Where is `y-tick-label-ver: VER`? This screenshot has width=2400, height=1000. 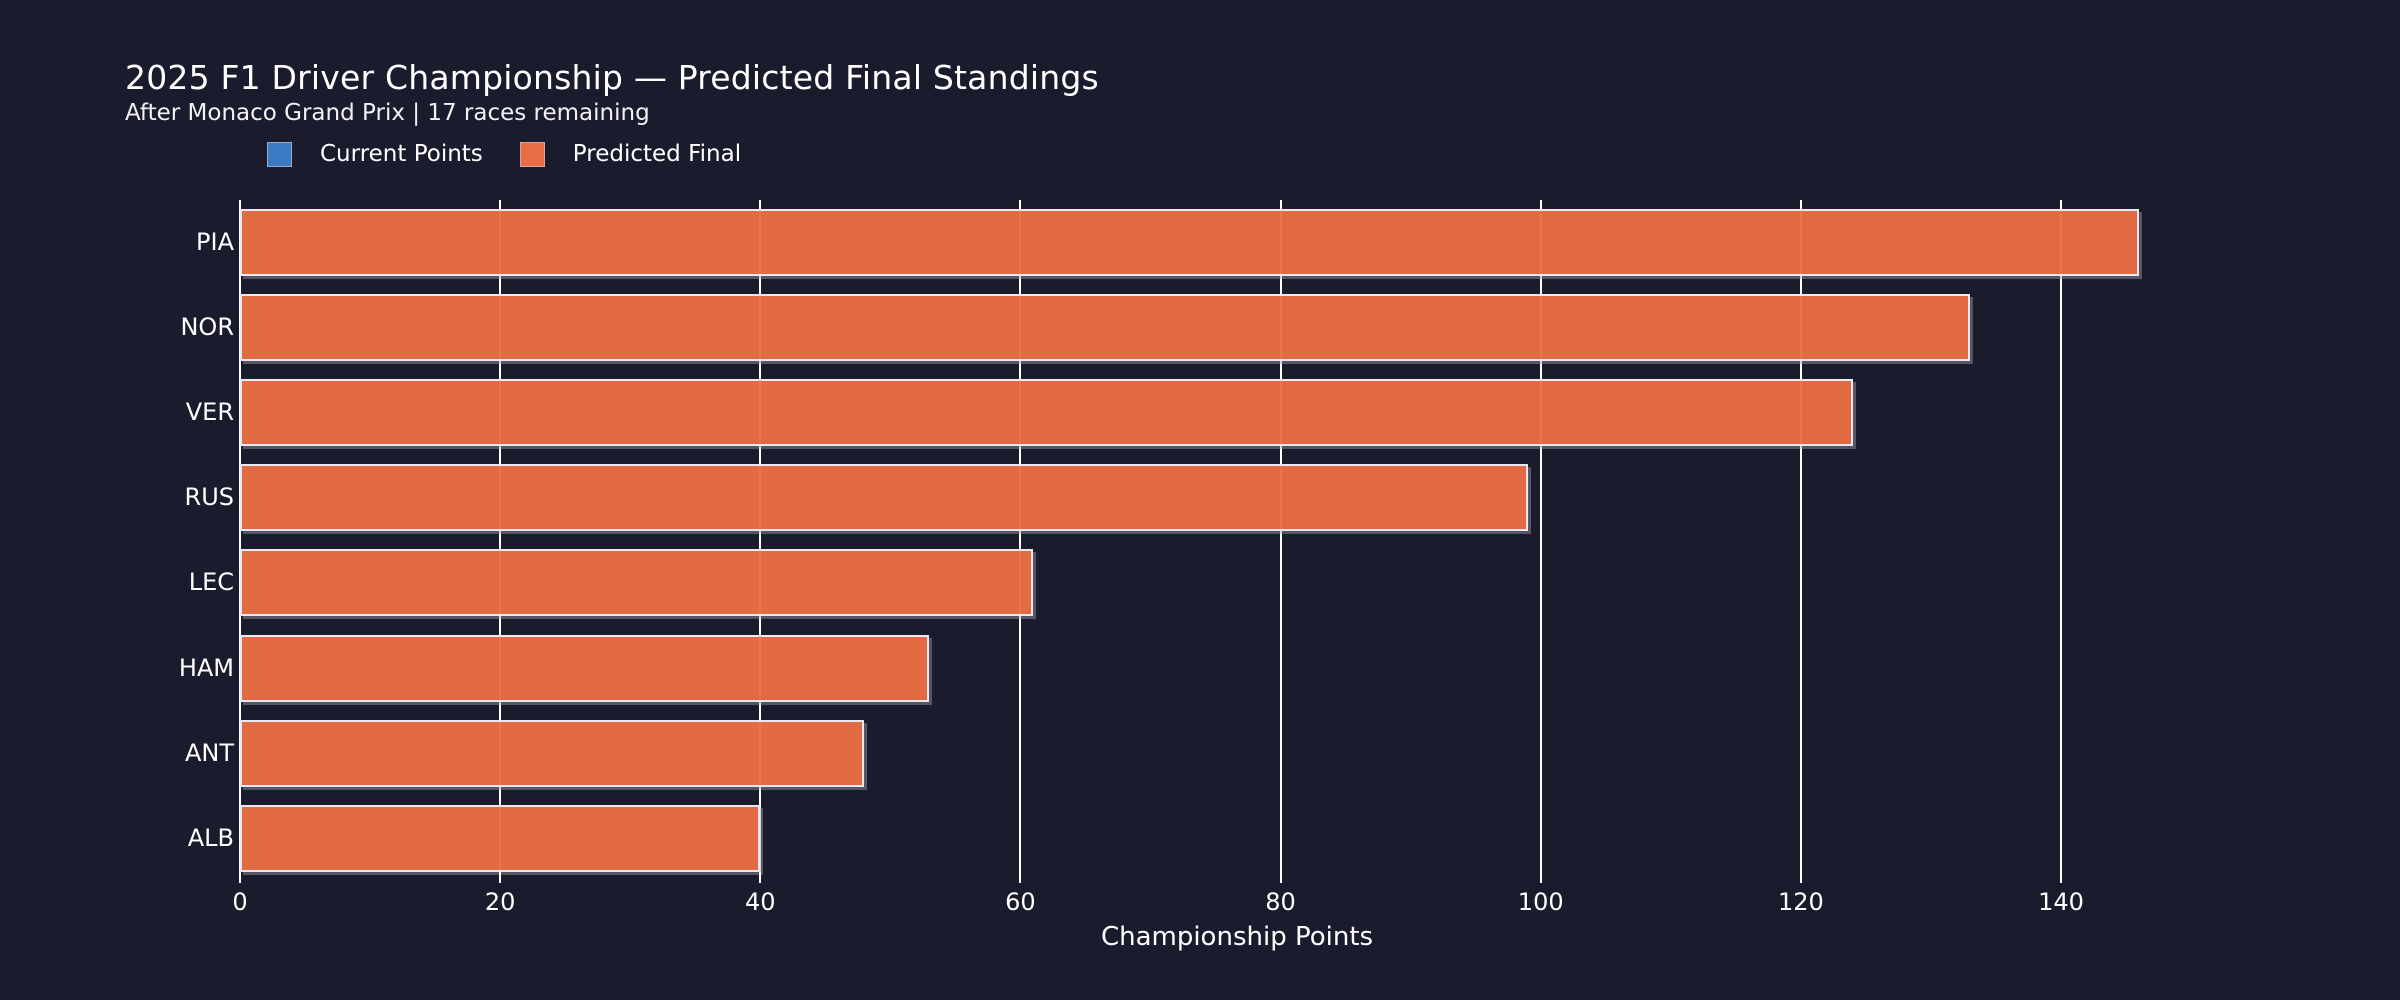
y-tick-label-ver: VER is located at coordinates (209, 411).